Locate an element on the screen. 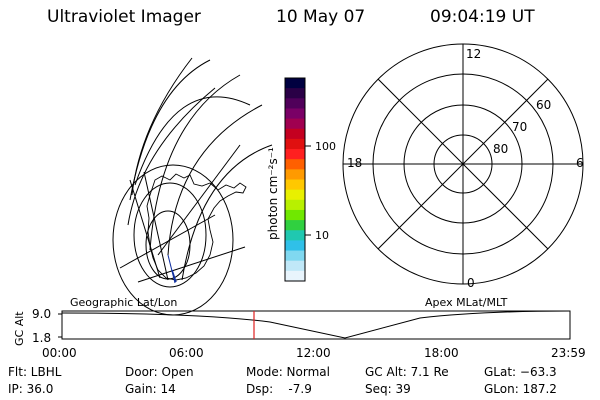 Image resolution: width=600 pixels, height=400 pixels. geographic-longitude-info: GLon: 187.2 is located at coordinates (520, 389).